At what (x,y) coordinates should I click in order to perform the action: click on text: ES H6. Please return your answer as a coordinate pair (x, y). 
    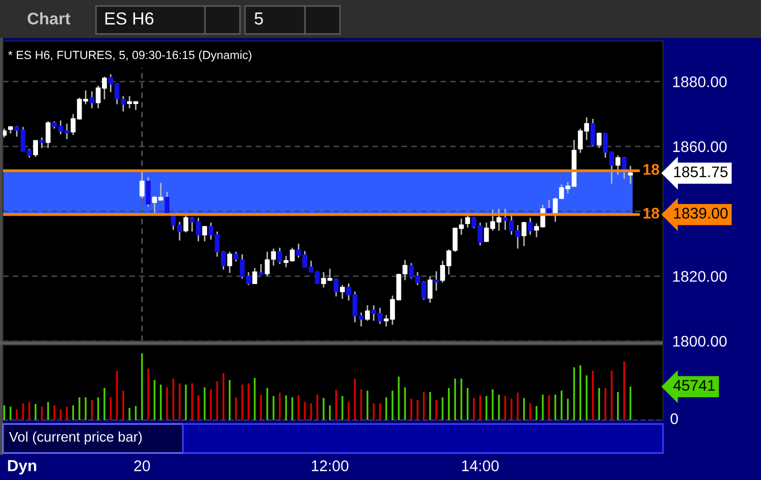
    Looking at the image, I should click on (129, 18).